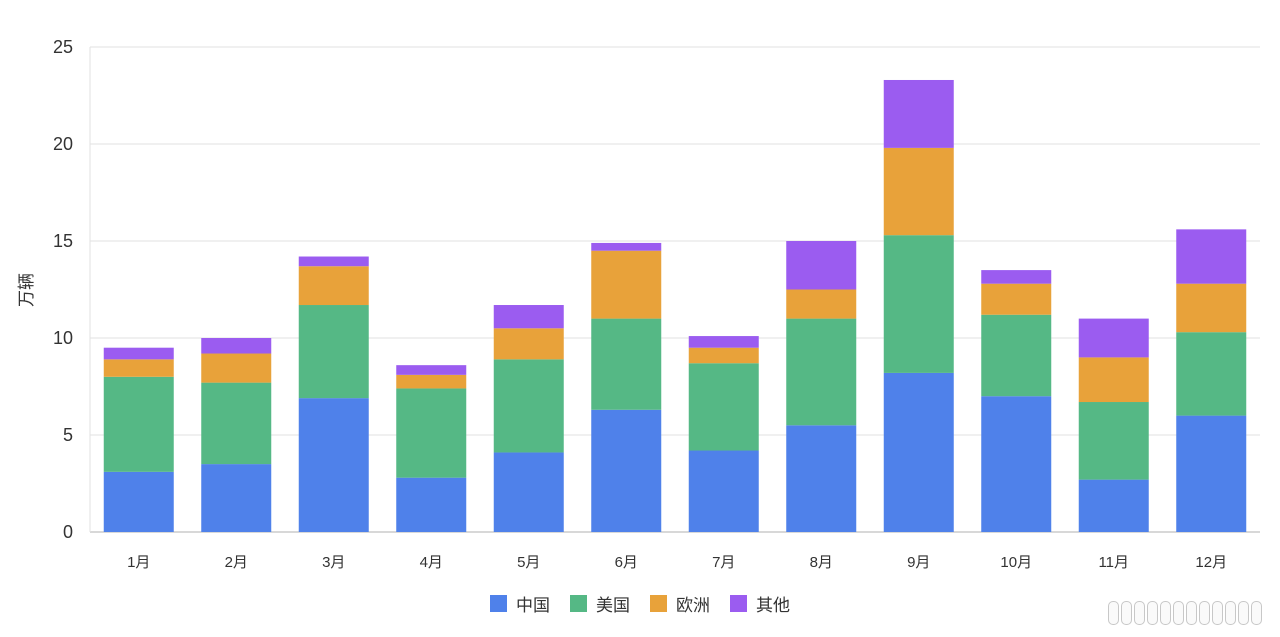  Describe the element at coordinates (528, 562) in the screenshot. I see `x-tick-label: 5月` at that location.